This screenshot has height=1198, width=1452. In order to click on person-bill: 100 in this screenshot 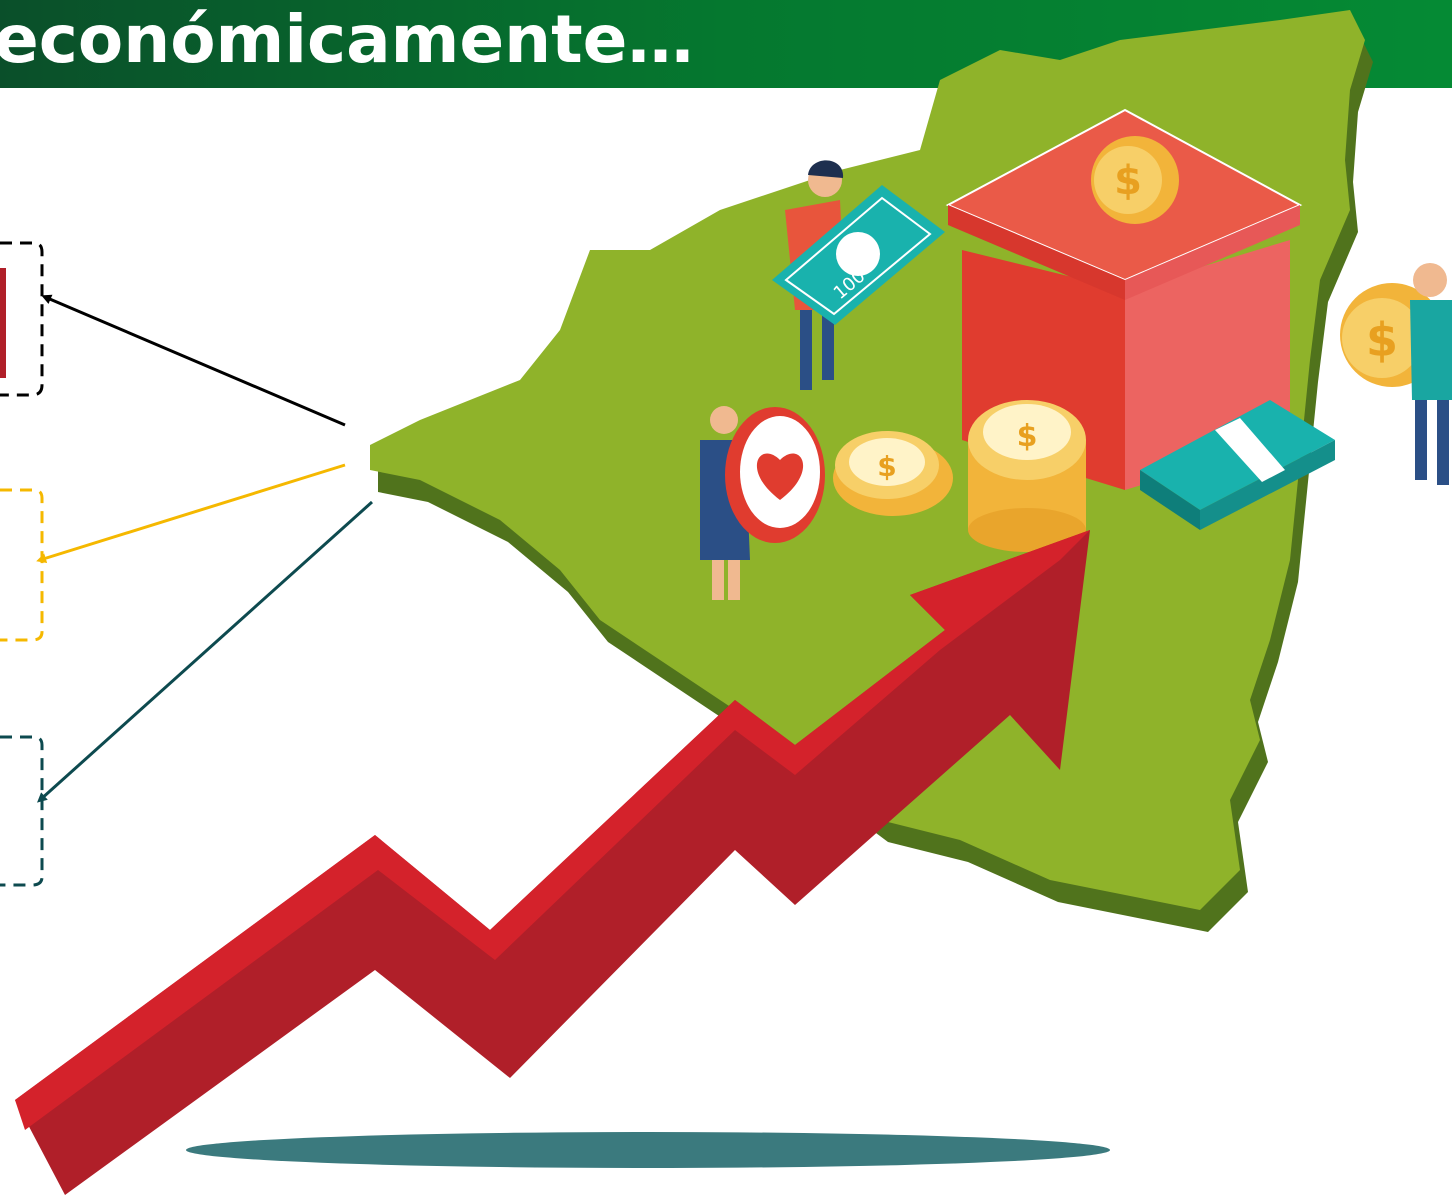, I will do `click(858, 275)`.